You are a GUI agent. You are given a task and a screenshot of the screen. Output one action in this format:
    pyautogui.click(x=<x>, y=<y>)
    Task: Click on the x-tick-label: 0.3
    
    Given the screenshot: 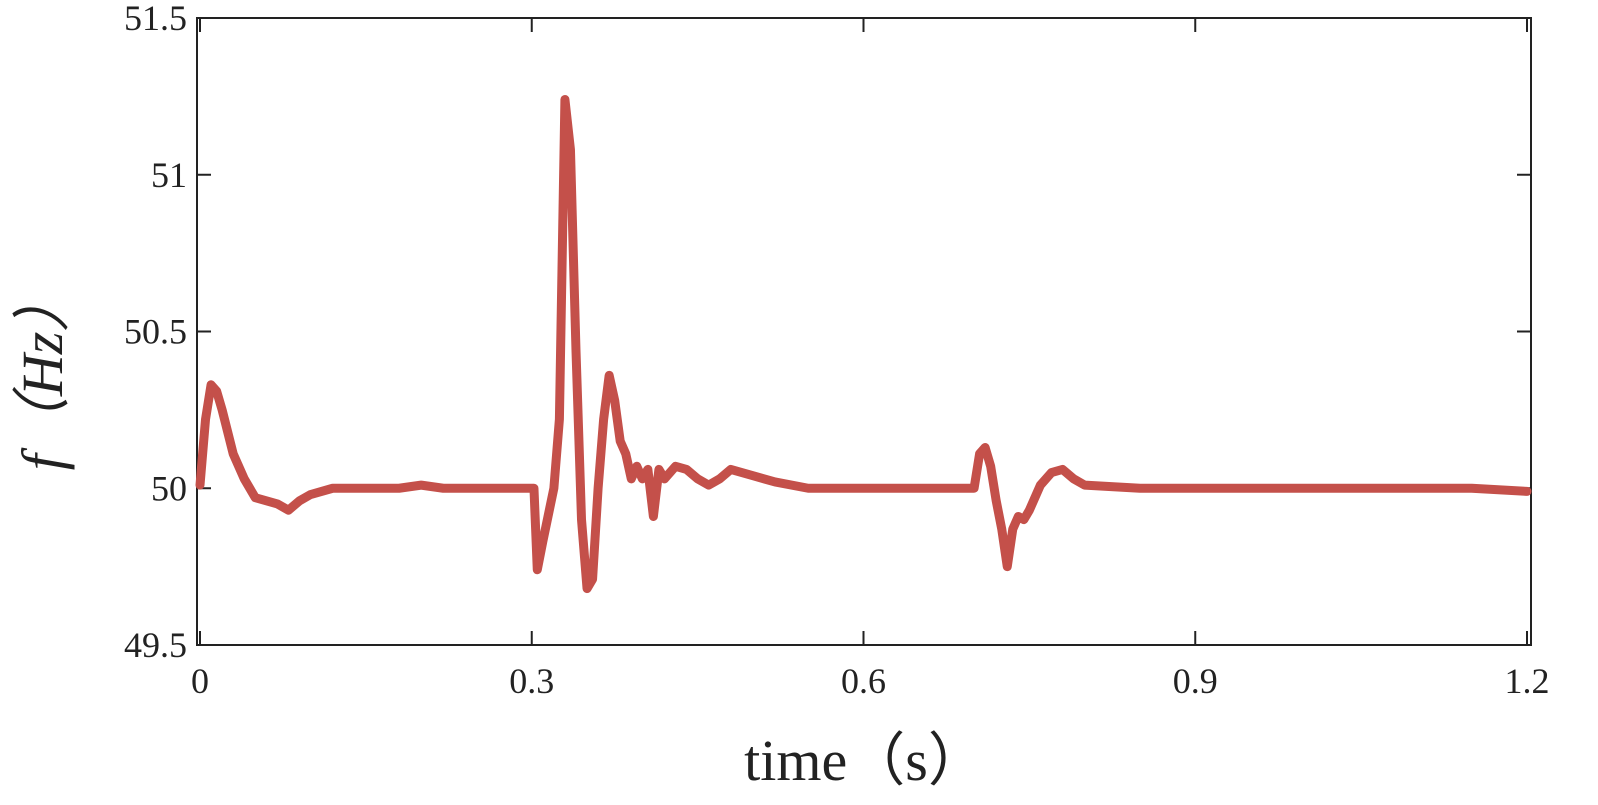 What is the action you would take?
    pyautogui.click(x=531, y=681)
    